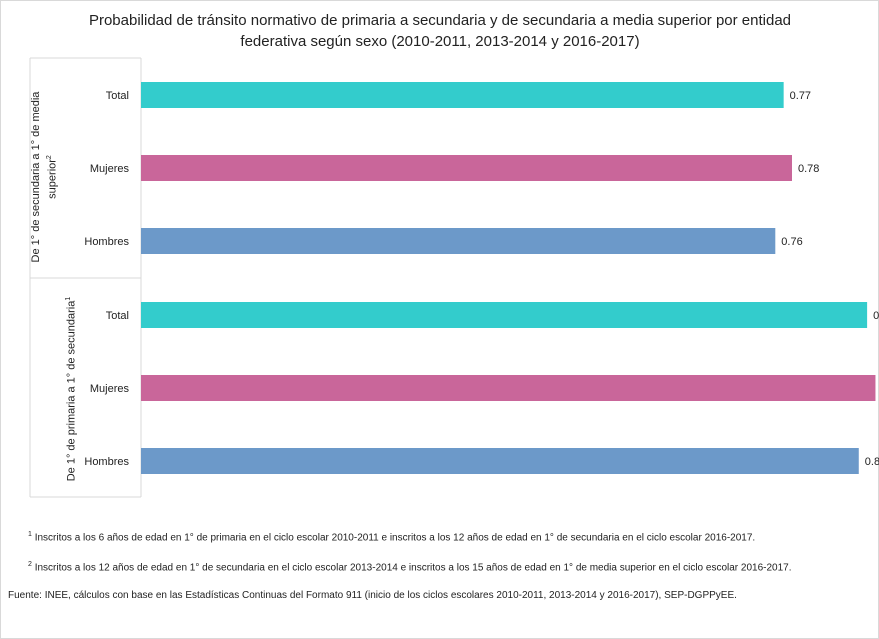  I want to click on data-label-2-total: 0.87, so click(876, 316).